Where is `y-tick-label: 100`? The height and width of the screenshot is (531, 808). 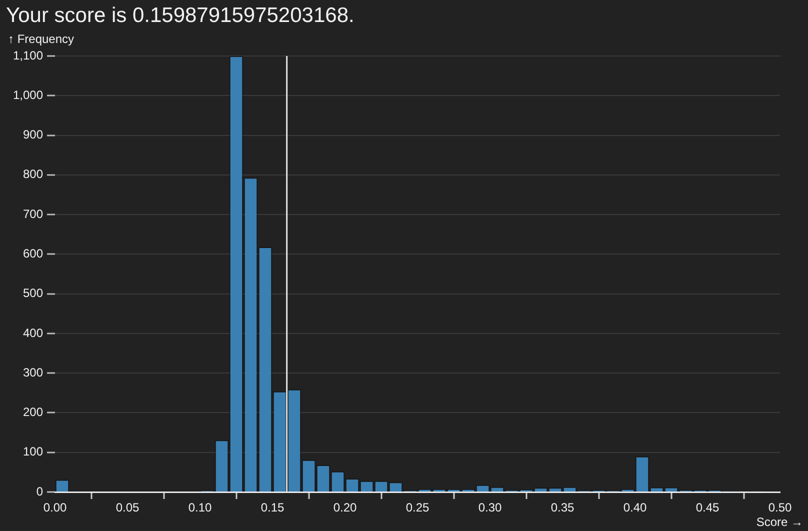 y-tick-label: 100 is located at coordinates (33, 451).